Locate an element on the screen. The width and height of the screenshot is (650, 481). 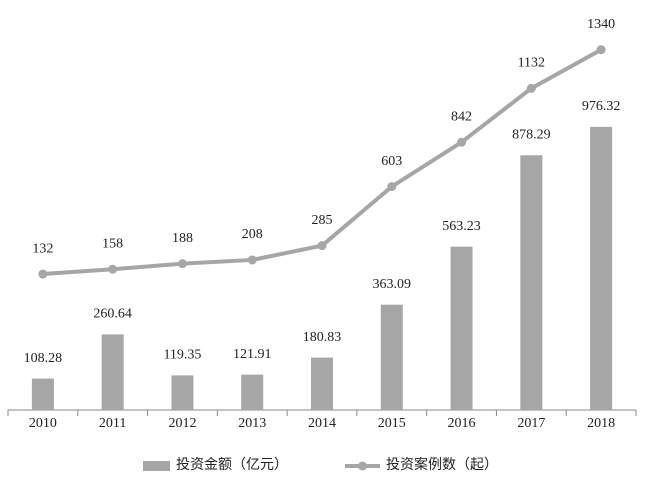
bar-value-label: 260.64 is located at coordinates (112, 314).